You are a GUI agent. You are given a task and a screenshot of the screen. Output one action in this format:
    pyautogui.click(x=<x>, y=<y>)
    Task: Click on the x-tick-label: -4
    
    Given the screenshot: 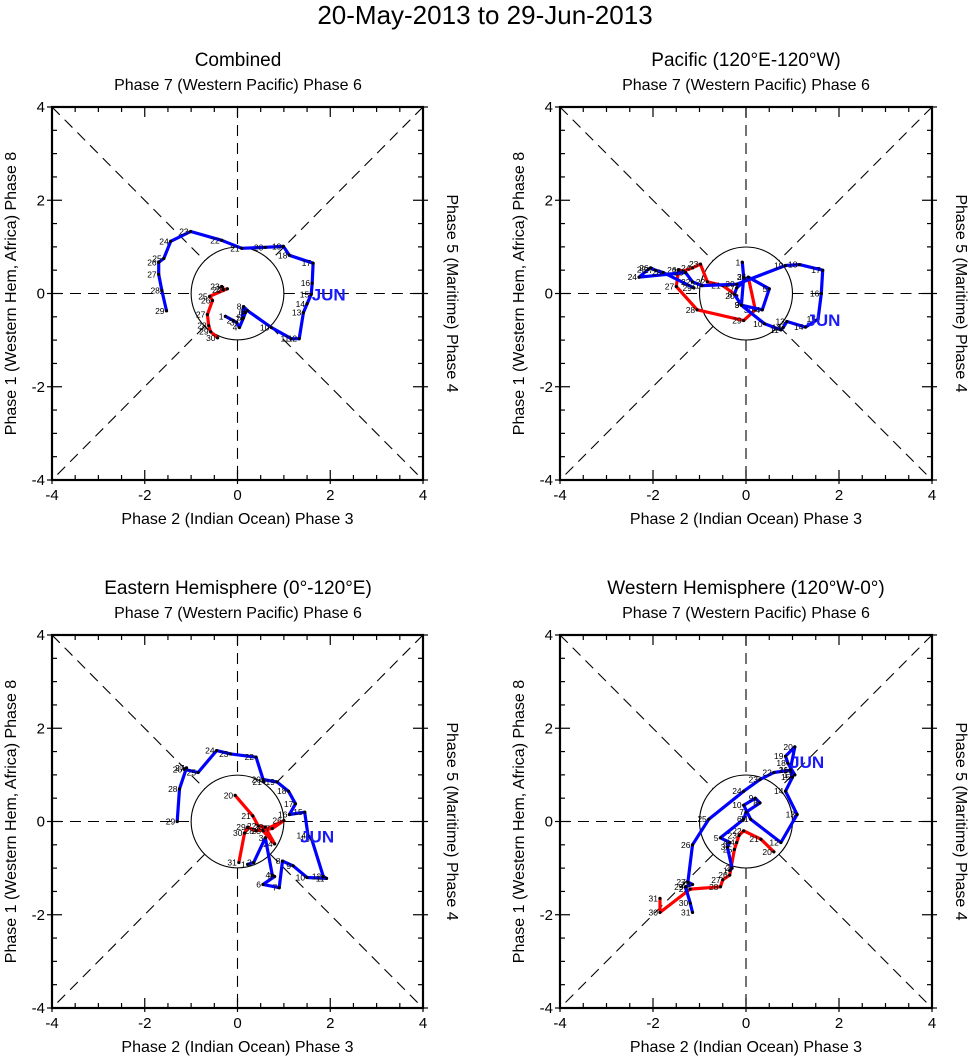 What is the action you would take?
    pyautogui.click(x=559, y=1023)
    